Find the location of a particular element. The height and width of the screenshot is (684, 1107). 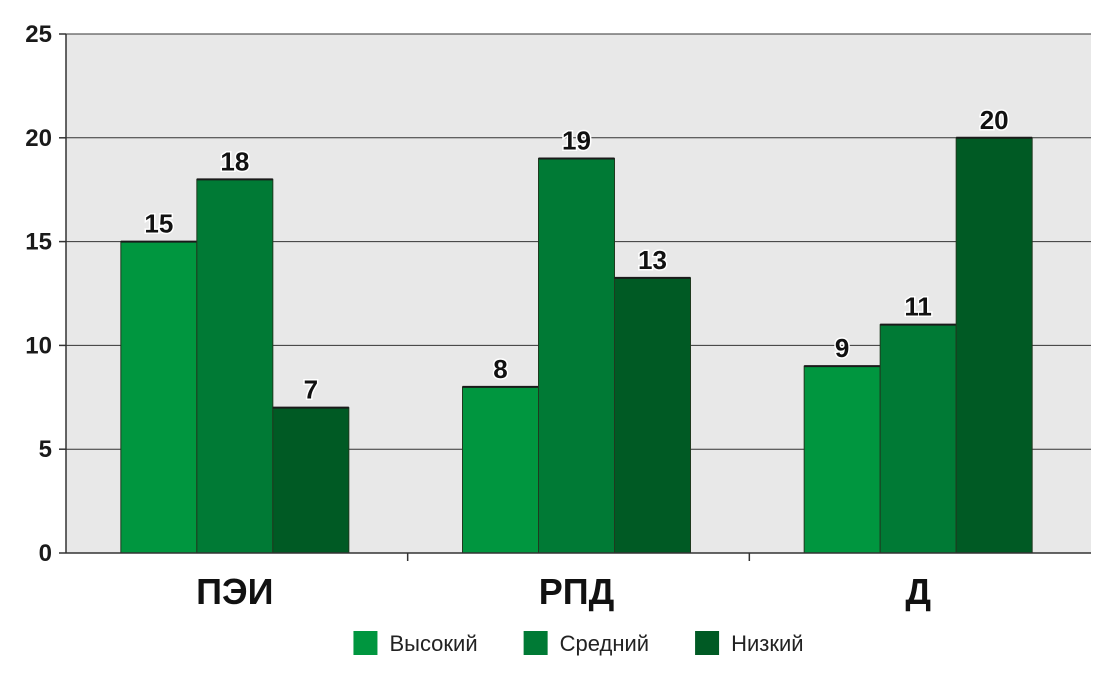

y-tick-label: 15 is located at coordinates (38, 242).